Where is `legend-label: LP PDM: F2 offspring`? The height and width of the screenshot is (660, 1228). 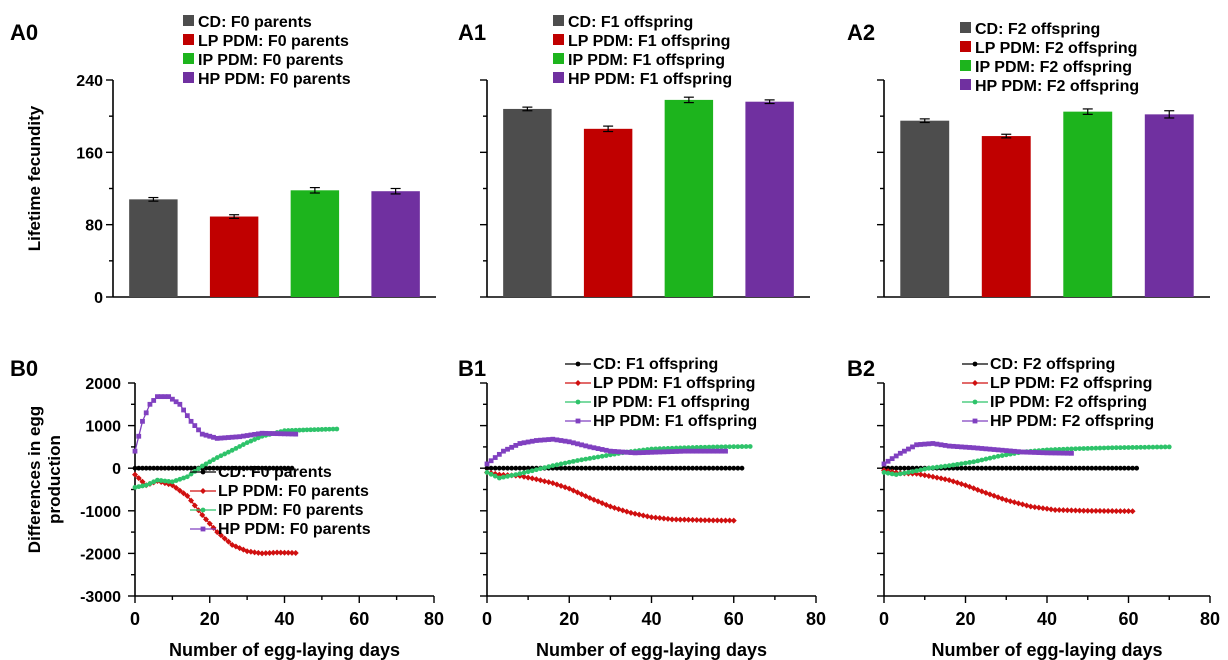
legend-label: LP PDM: F2 offspring is located at coordinates (1056, 48).